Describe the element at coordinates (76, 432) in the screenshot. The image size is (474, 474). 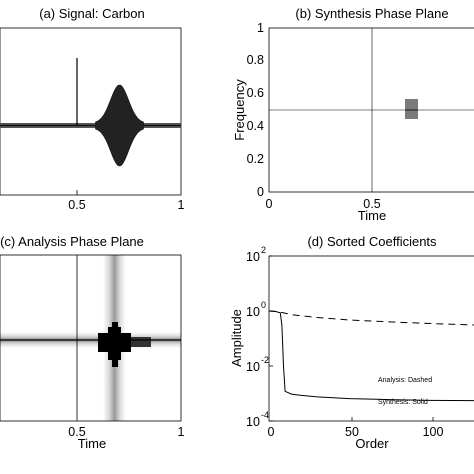
I see `panel-c-xtick-label: 0.5` at that location.